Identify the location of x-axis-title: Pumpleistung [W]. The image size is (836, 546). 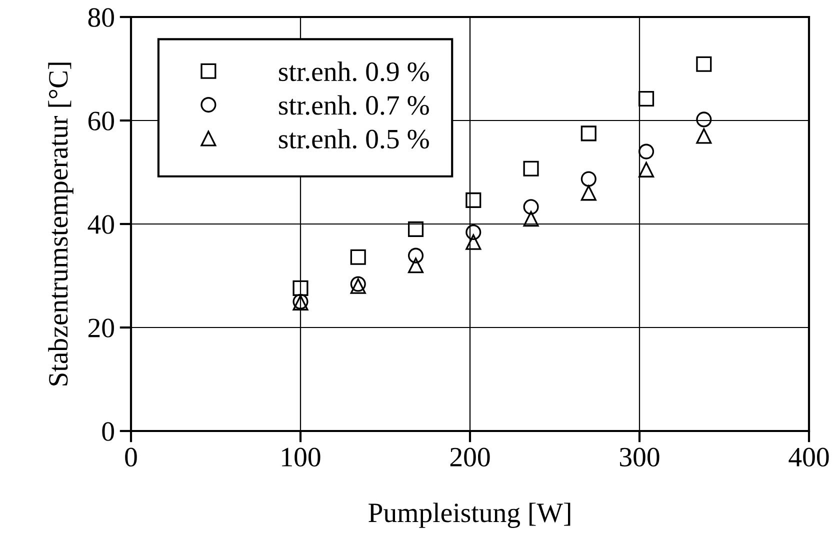
(469, 515).